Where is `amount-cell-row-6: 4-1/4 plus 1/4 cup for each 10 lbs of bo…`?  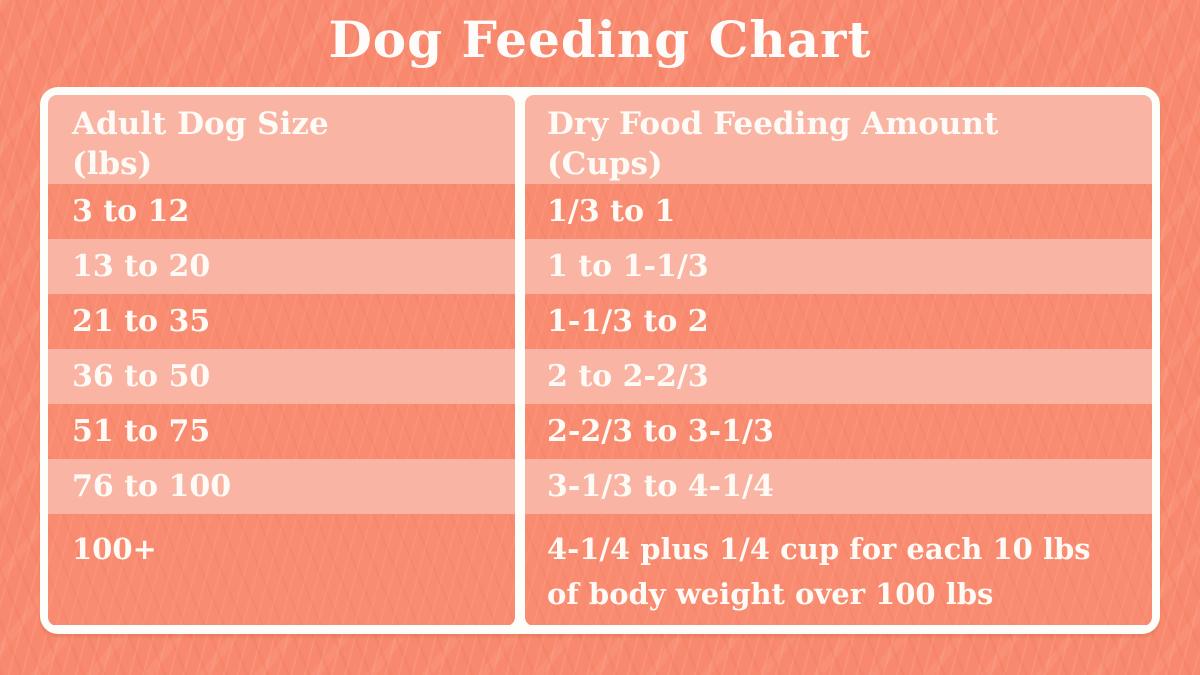
amount-cell-row-6: 4-1/4 plus 1/4 cup for each 10 lbs of bo… is located at coordinates (838, 569).